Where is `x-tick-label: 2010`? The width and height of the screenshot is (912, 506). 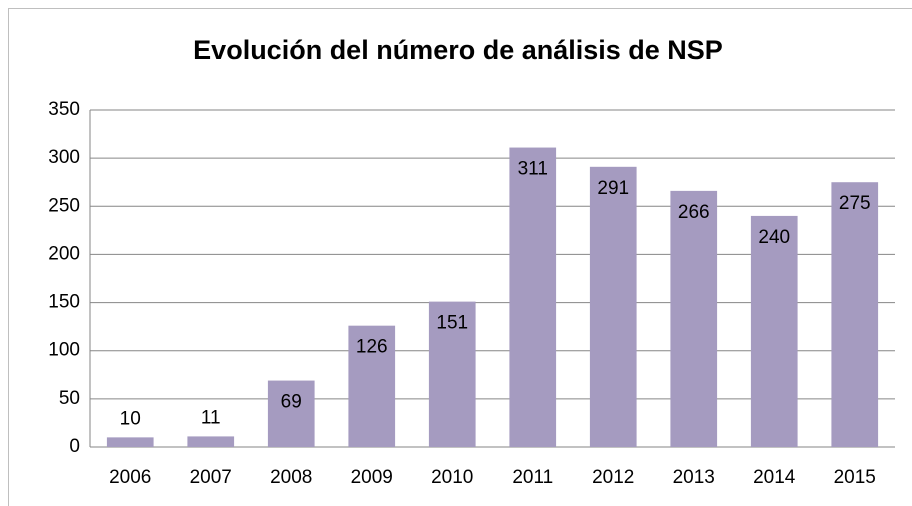
x-tick-label: 2010 is located at coordinates (452, 477).